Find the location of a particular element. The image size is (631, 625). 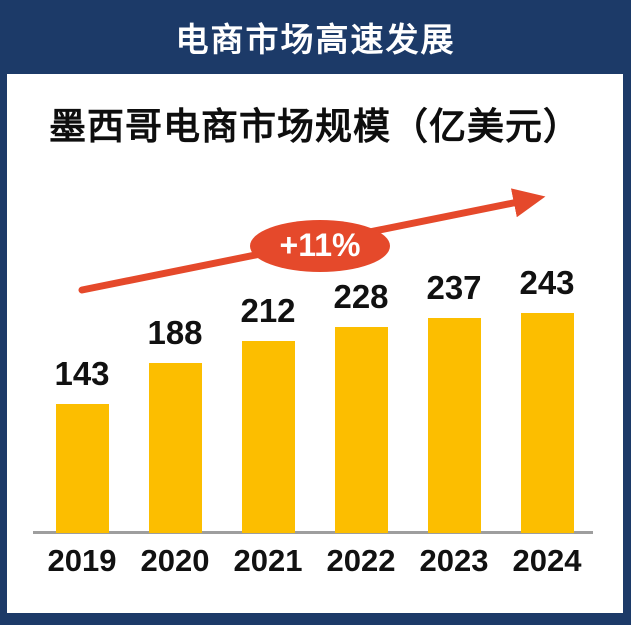

x-axis-label-2024: 2024 is located at coordinates (547, 560).